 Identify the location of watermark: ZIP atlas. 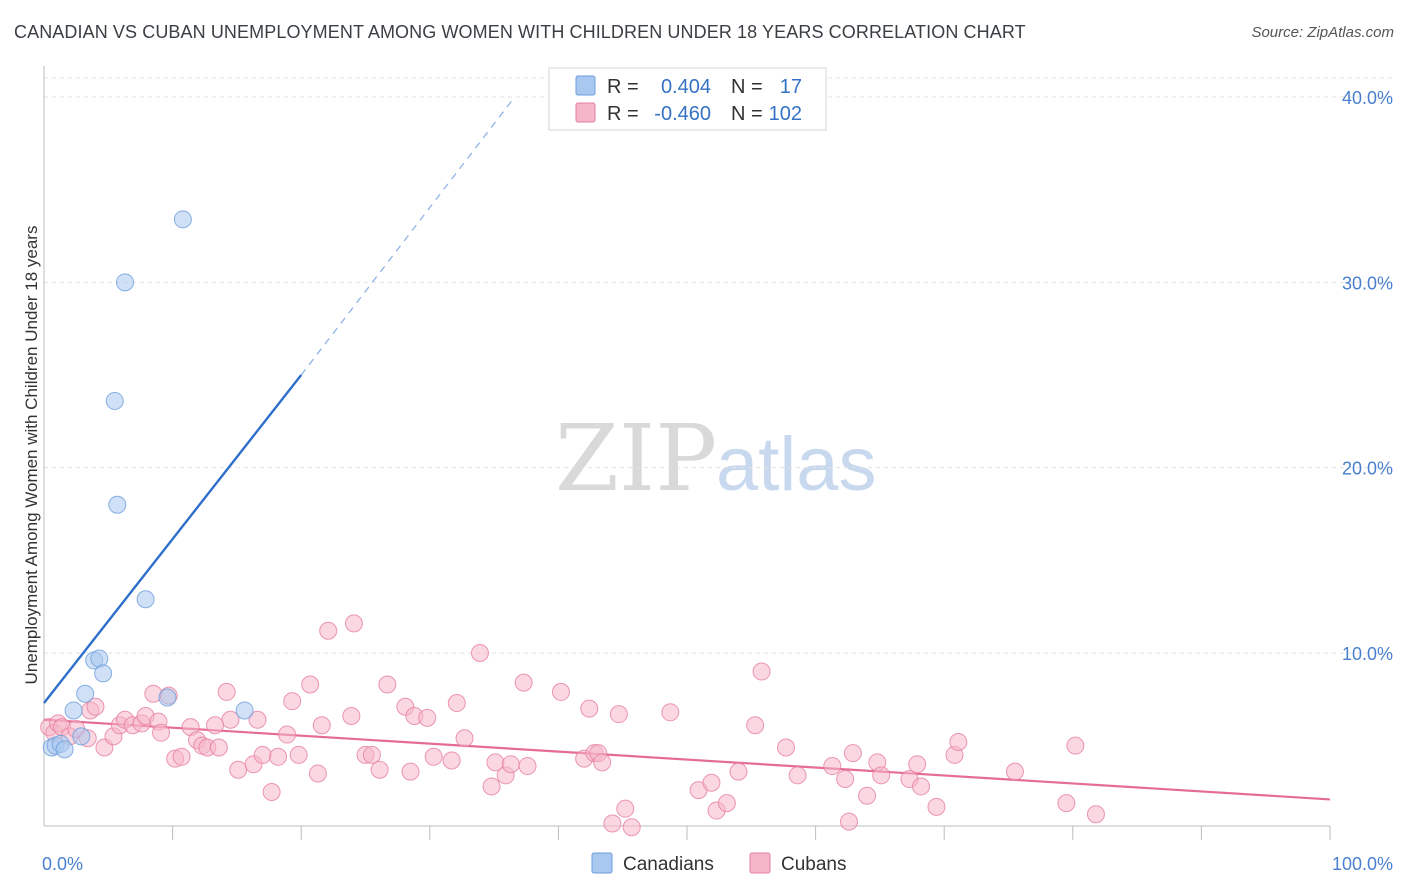
(716, 458).